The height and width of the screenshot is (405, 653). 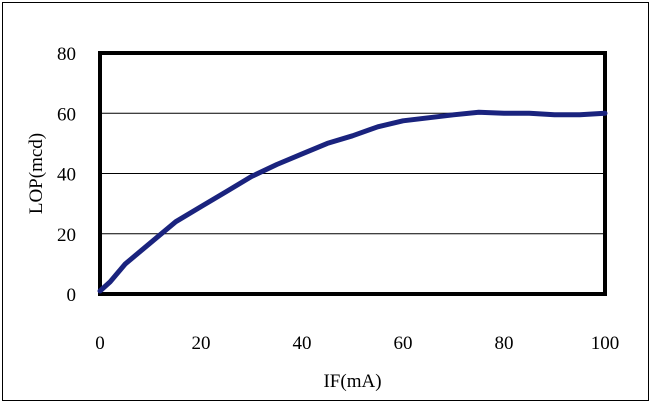 I want to click on x-tick-label: 40, so click(x=302, y=343).